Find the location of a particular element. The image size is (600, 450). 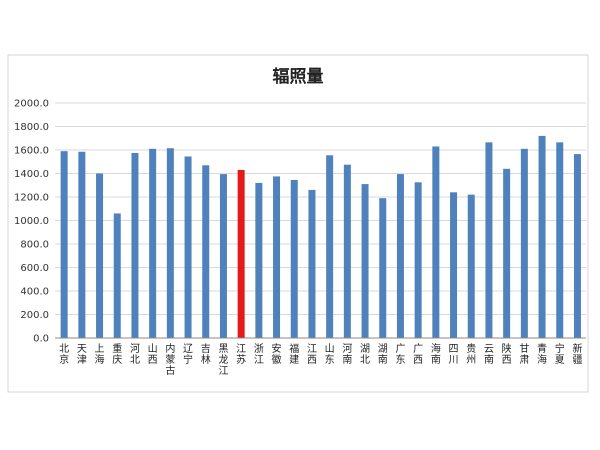

x-tick-label: 安徽 is located at coordinates (277, 354).